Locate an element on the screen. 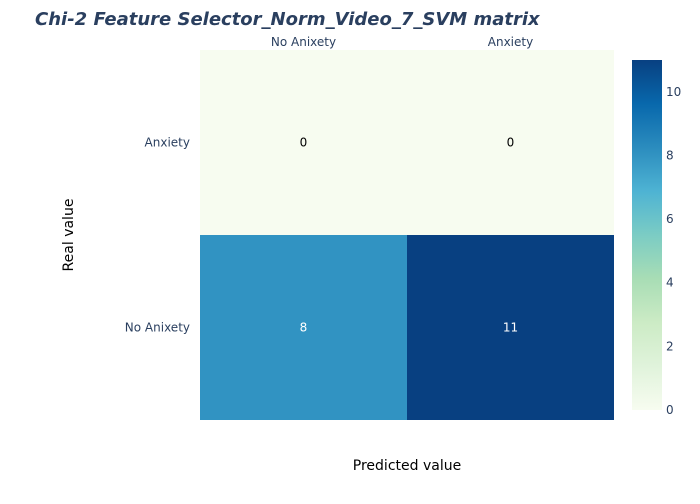  colorbar-tick-label: 6 is located at coordinates (670, 219).